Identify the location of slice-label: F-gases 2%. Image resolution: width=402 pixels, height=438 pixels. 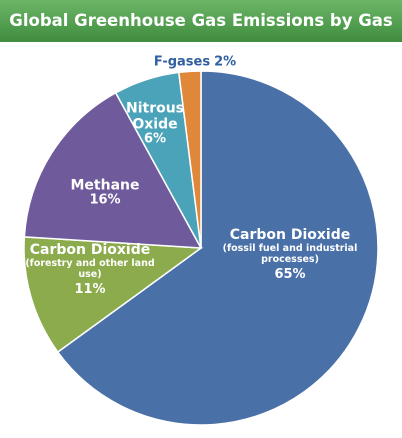
(195, 62).